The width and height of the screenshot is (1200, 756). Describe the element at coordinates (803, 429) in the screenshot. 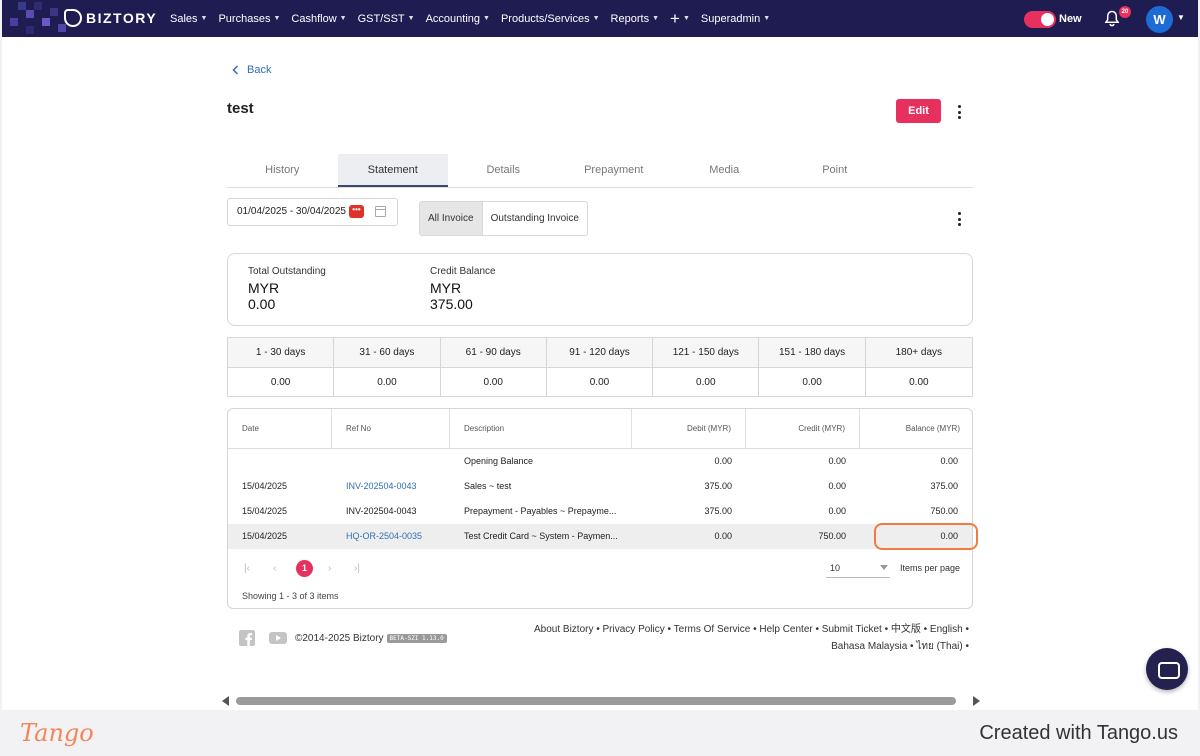

I see `column-header-credit: Credit (MYR)` at that location.